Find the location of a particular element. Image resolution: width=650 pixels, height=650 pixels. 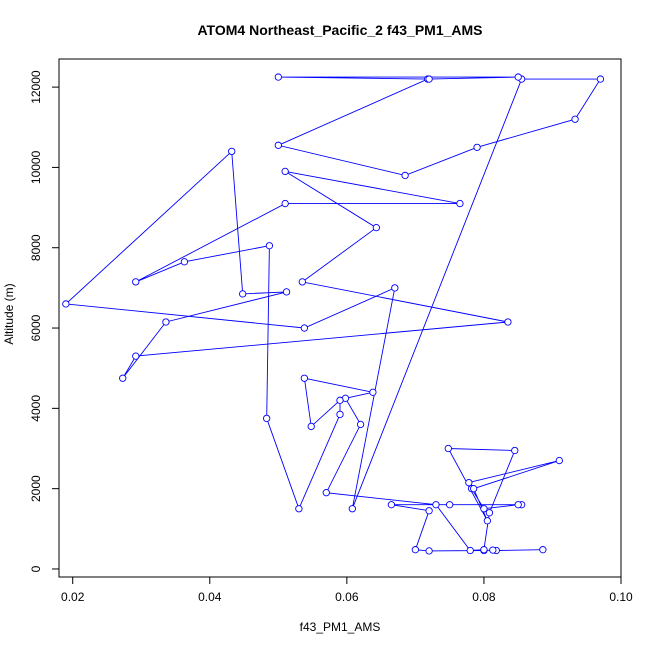

y-tick-label: 6000 is located at coordinates (36, 327).